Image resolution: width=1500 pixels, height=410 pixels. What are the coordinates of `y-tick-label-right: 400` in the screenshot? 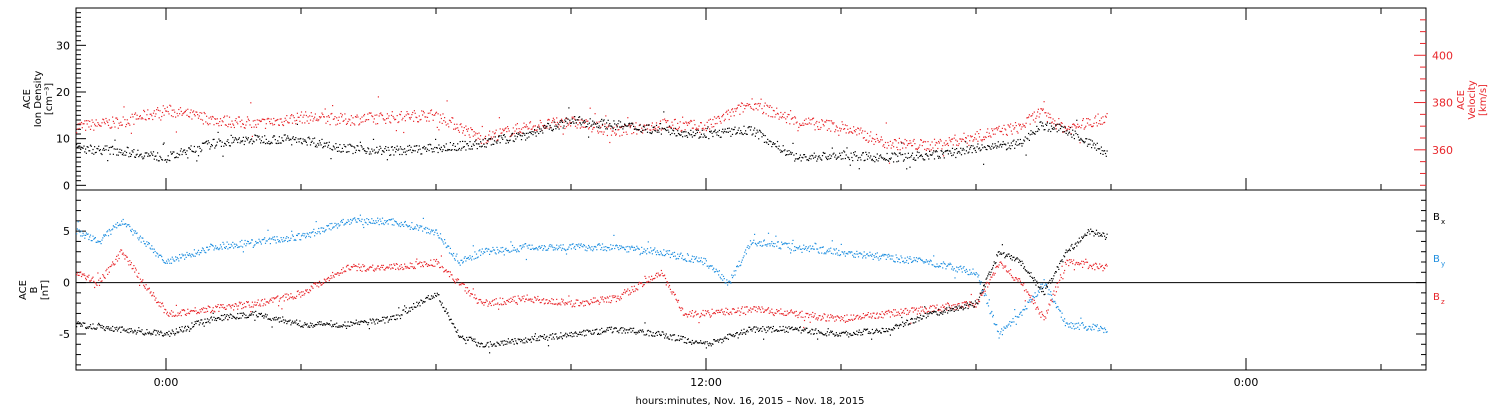 It's located at (1442, 55).